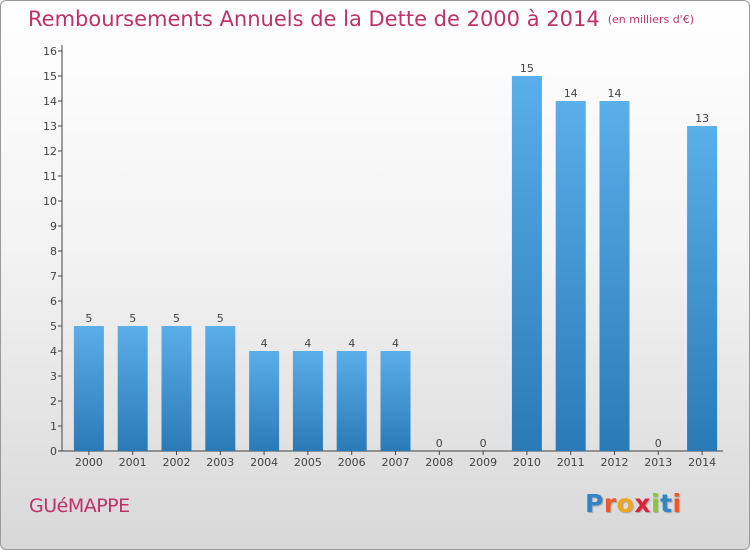 This screenshot has height=550, width=750. Describe the element at coordinates (53, 426) in the screenshot. I see `y-tick-label: 1` at that location.